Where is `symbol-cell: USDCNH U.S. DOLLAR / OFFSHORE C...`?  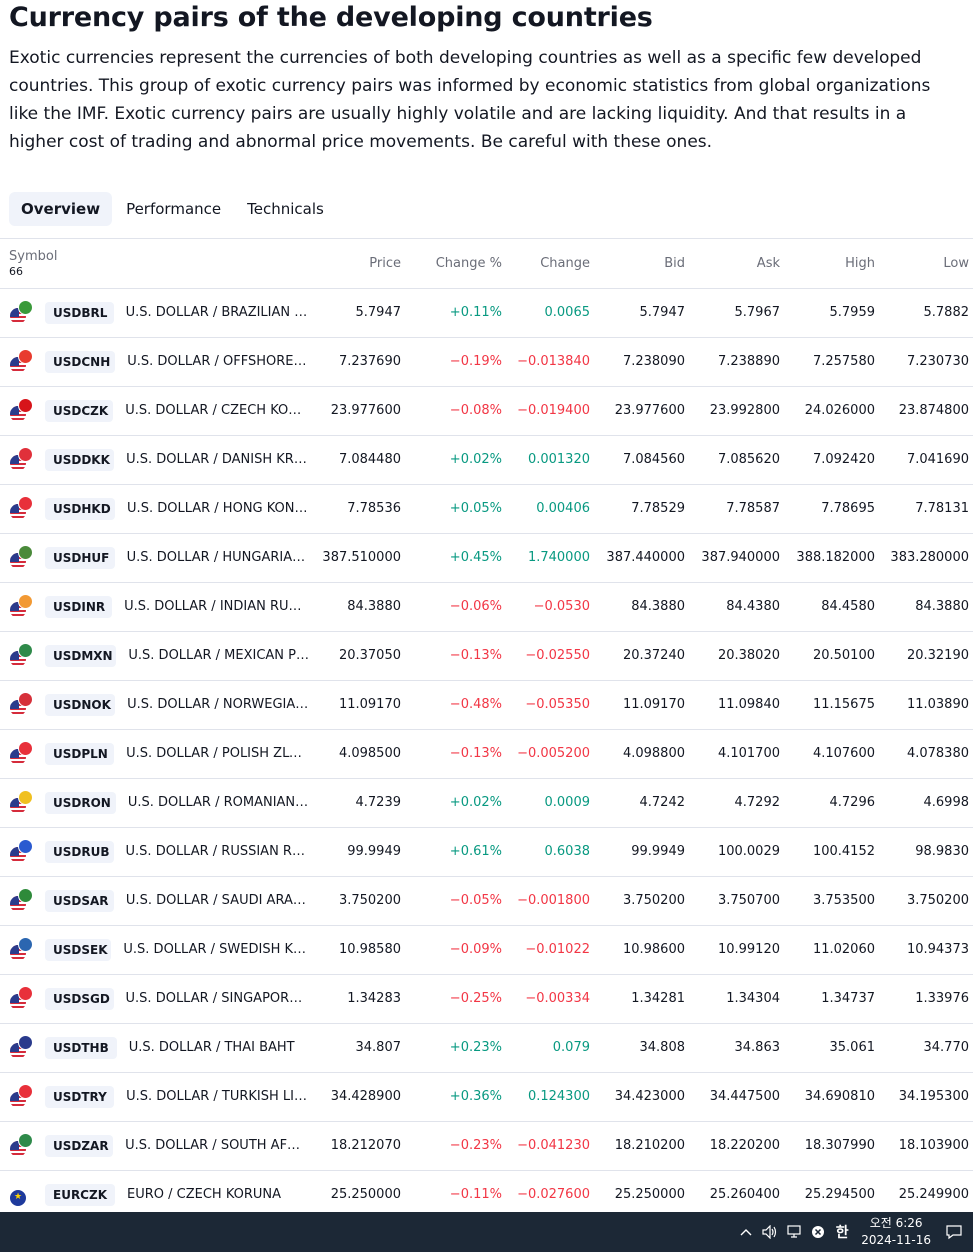
symbol-cell: USDCNH U.S. DOLLAR / OFFSHORE C... is located at coordinates (154, 361).